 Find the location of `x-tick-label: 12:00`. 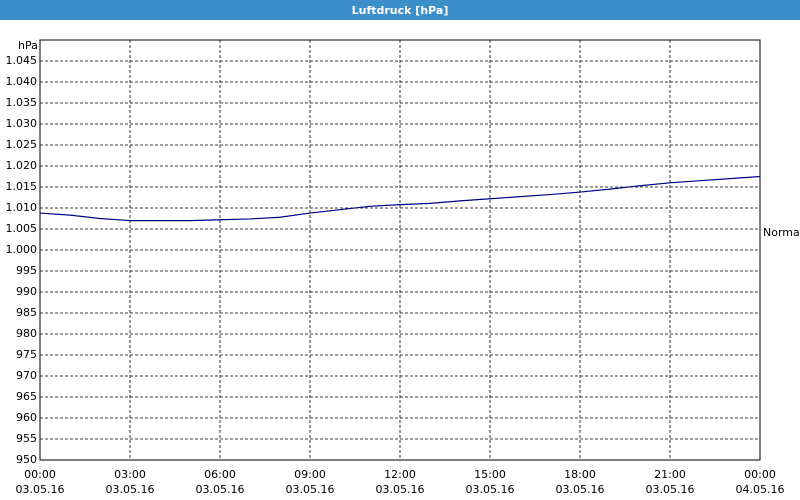

x-tick-label: 12:00 is located at coordinates (400, 474).